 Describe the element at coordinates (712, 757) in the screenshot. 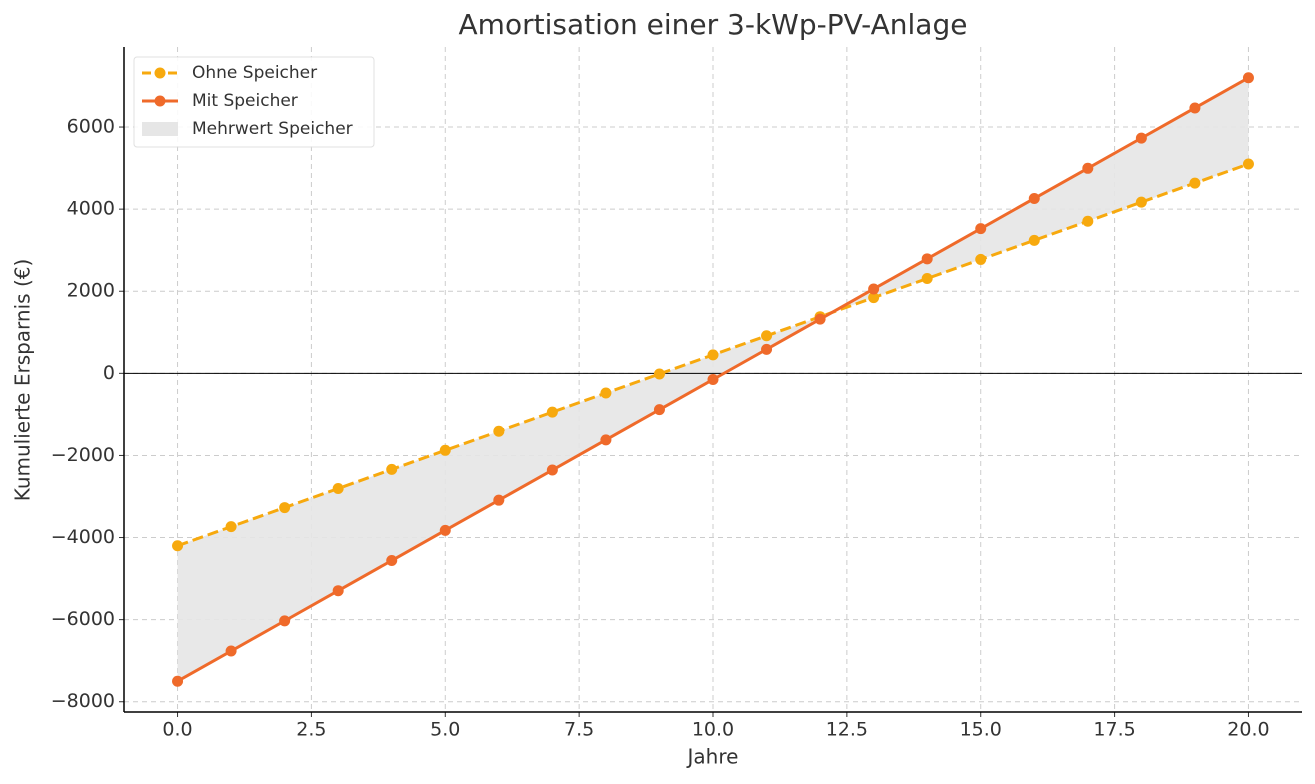

I see `x-axis-label: Jahre` at that location.